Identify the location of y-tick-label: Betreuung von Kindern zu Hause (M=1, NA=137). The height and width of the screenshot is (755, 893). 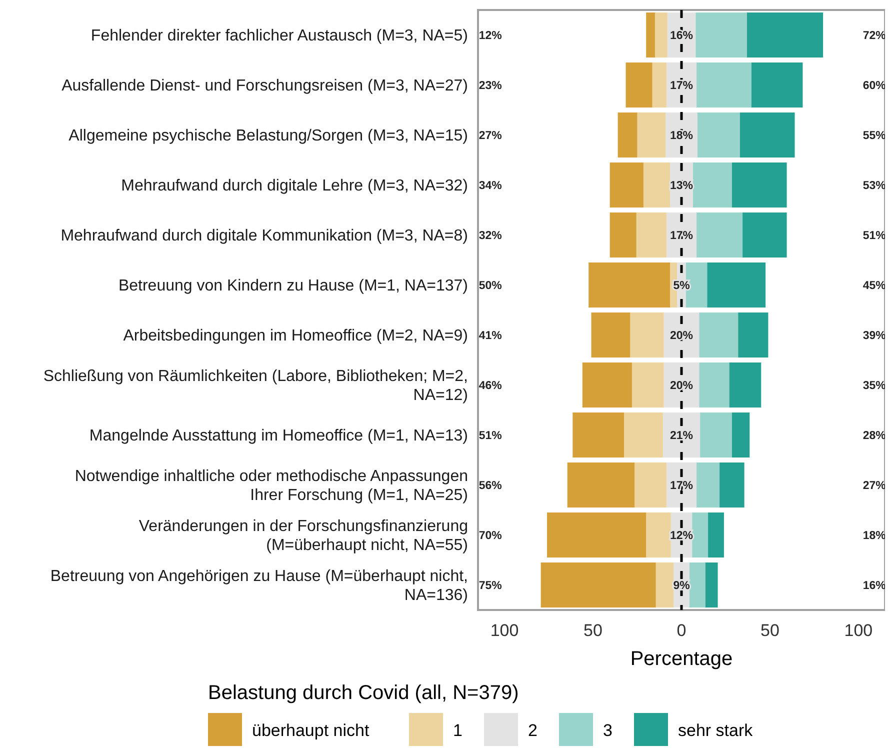
(293, 286).